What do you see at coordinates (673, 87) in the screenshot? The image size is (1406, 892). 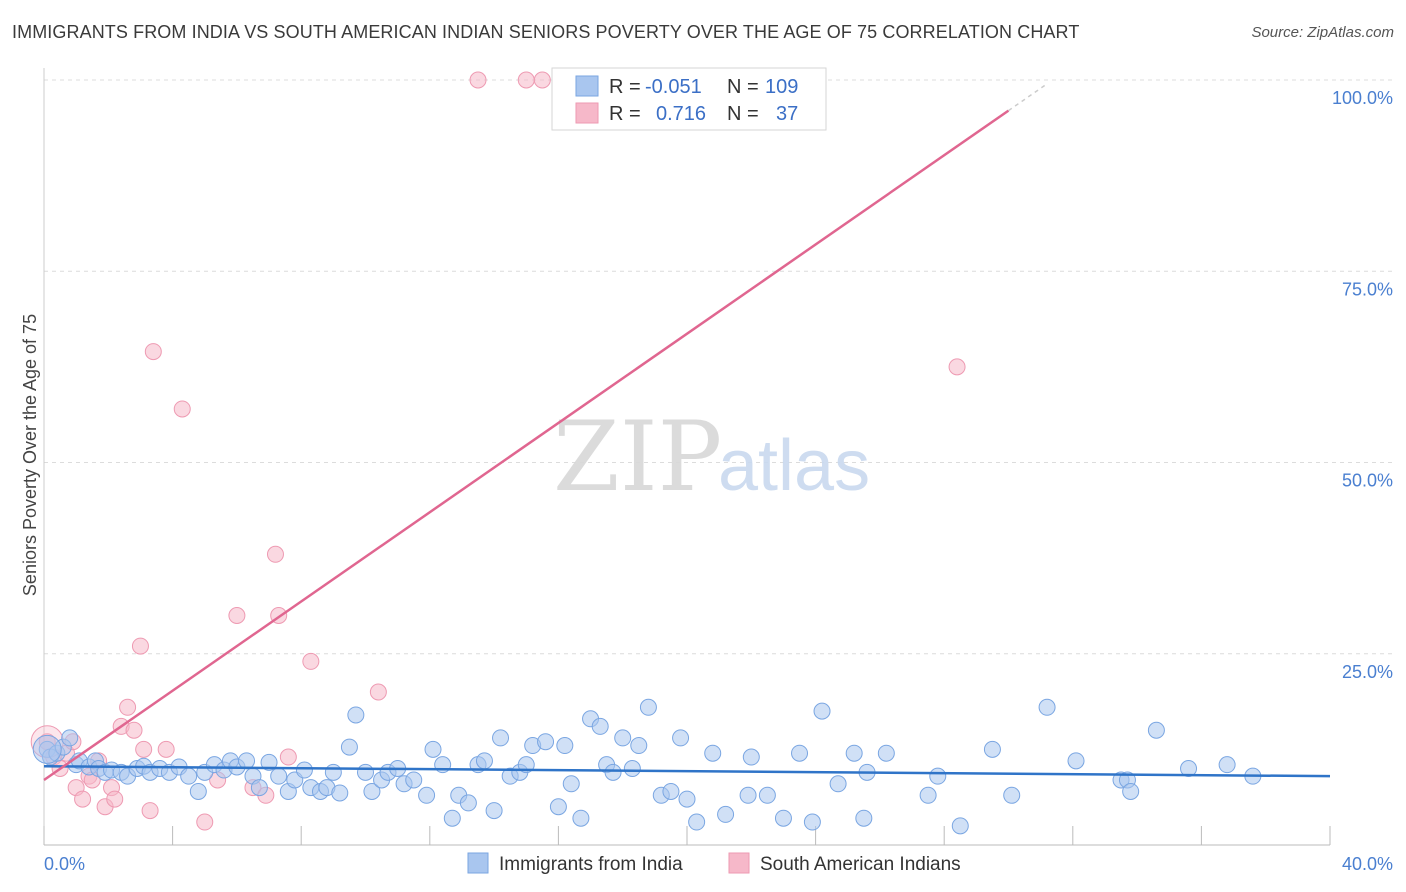 I see `legend-r-value-1: -0.051` at bounding box center [673, 87].